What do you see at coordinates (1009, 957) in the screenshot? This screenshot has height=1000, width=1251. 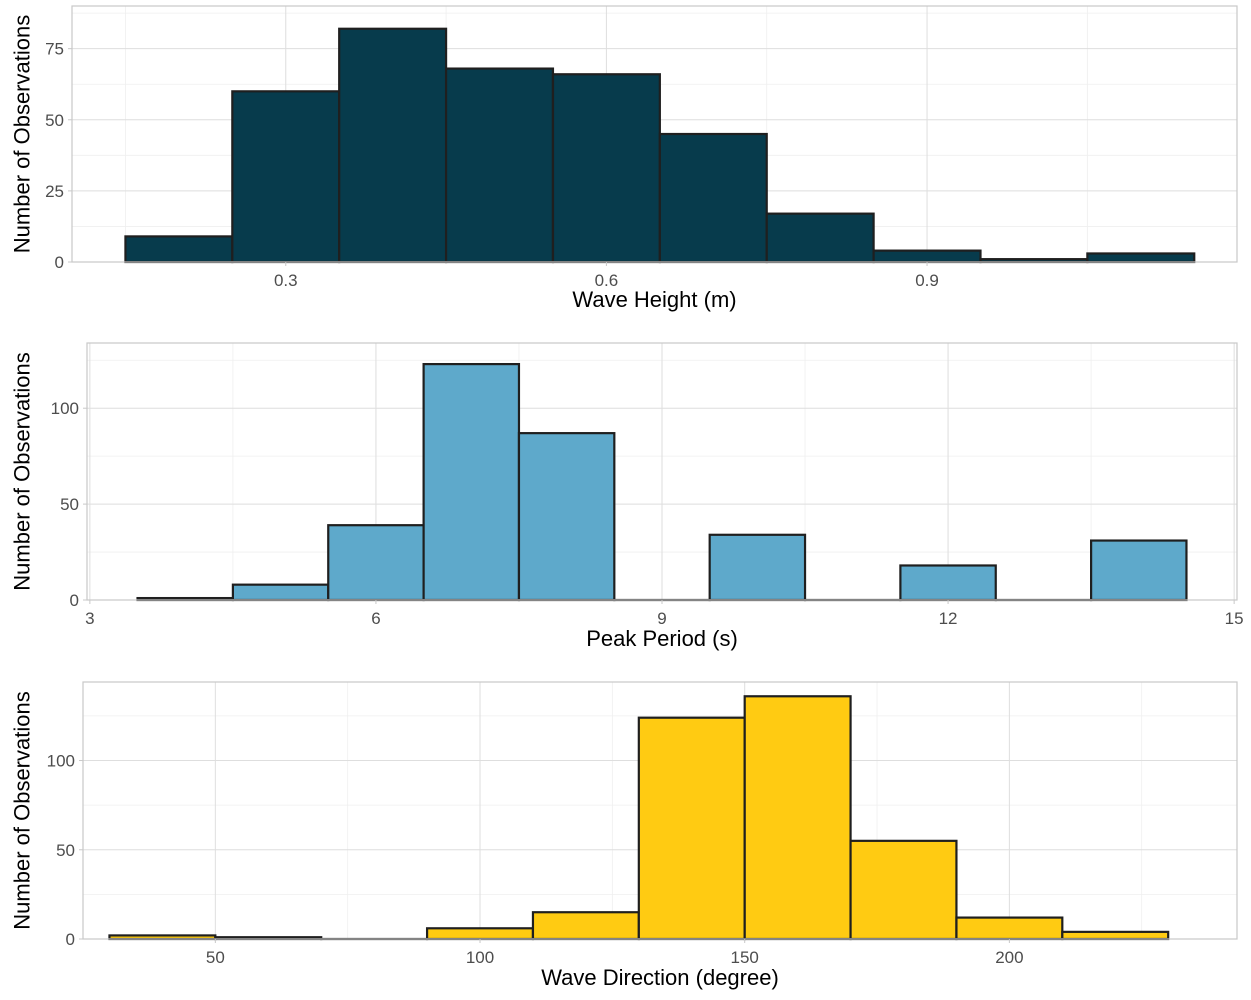 I see `x-tick-label: 200` at bounding box center [1009, 957].